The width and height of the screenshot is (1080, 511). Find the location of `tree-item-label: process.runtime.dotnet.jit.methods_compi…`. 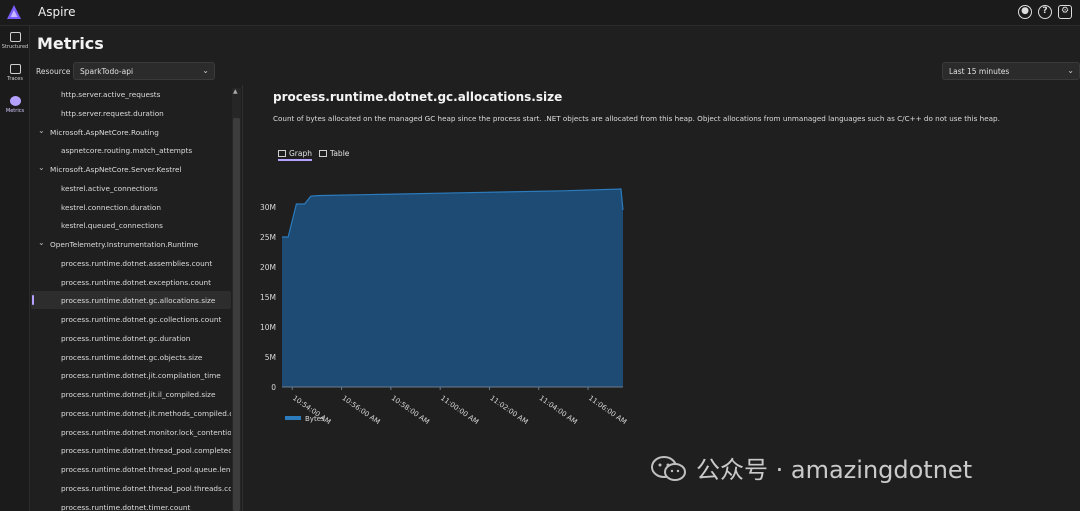

tree-item-label: process.runtime.dotnet.jit.methods_compi… is located at coordinates (146, 413).